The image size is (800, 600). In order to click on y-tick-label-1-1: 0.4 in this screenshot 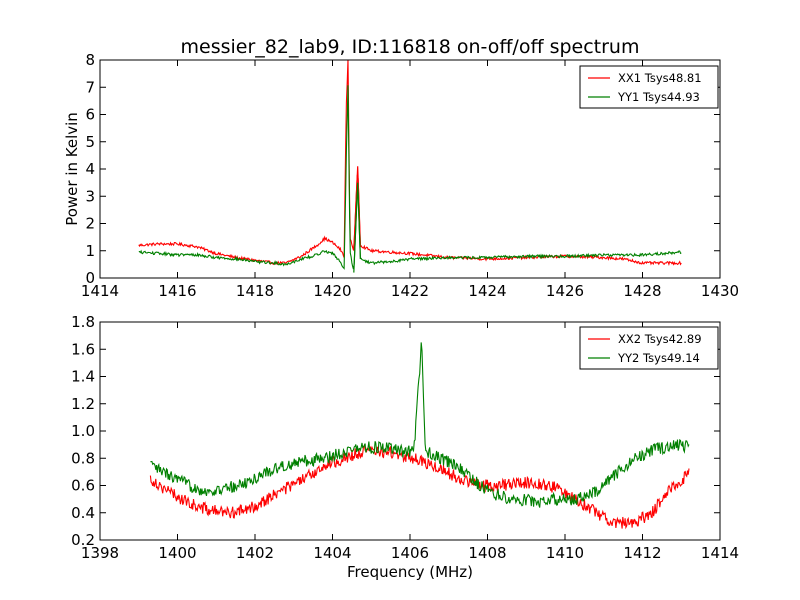, I will do `click(83, 513)`.